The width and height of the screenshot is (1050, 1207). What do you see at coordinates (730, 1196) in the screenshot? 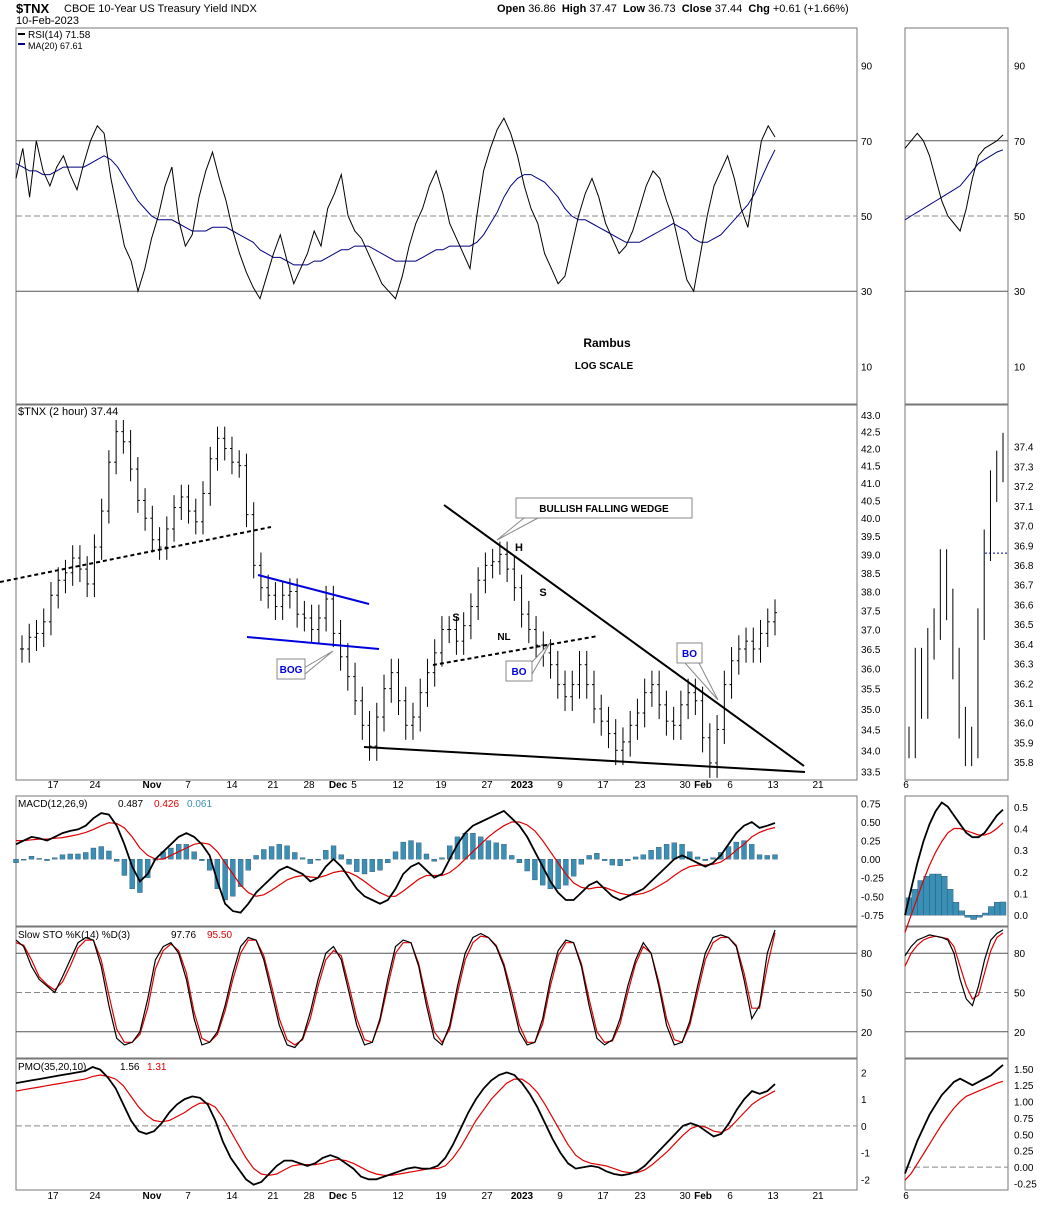
I see `x-tick-label: 6` at bounding box center [730, 1196].